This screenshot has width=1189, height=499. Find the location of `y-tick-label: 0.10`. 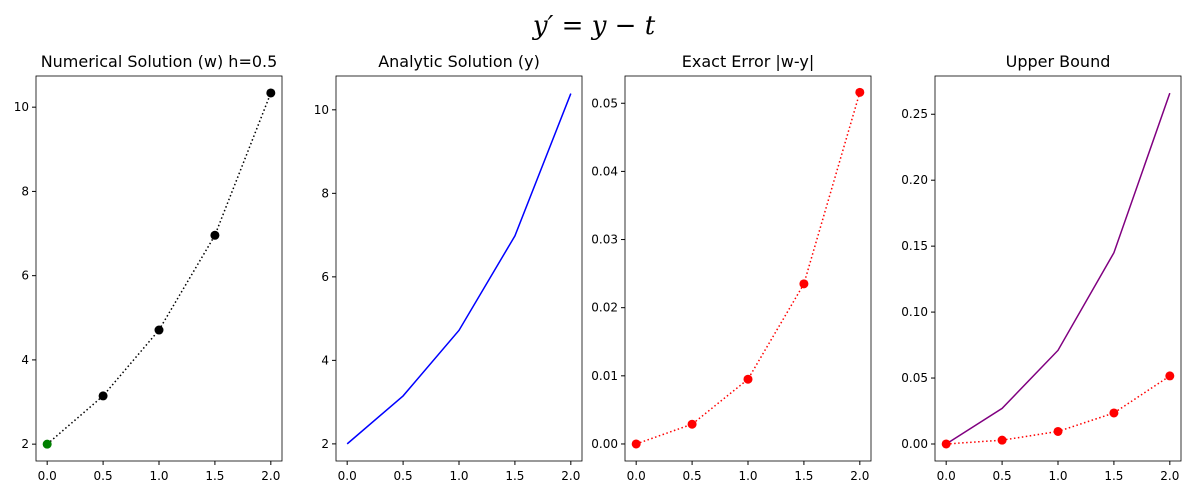

y-tick-label: 0.10 is located at coordinates (914, 312).